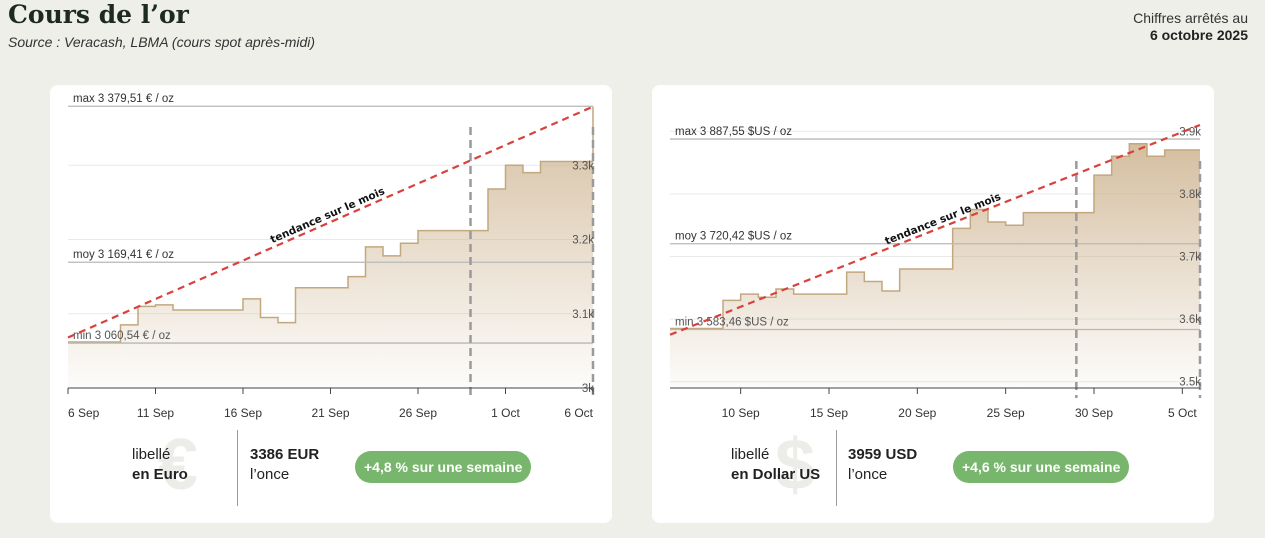 The image size is (1265, 538). What do you see at coordinates (1190, 258) in the screenshot?
I see `y-tick-label: 3.7k` at bounding box center [1190, 258].